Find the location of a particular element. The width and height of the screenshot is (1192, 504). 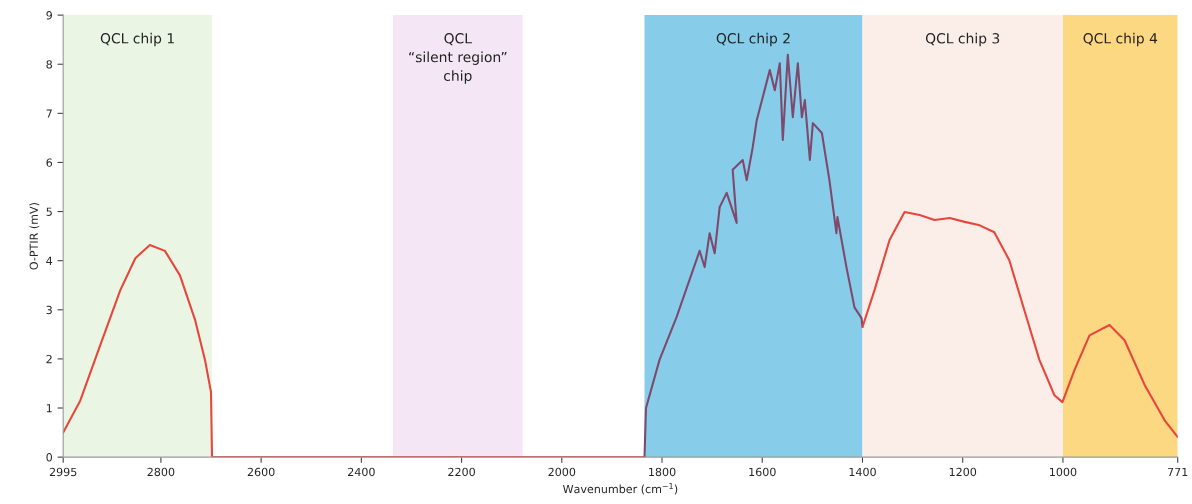

x-tick-label: 2600 is located at coordinates (261, 472).